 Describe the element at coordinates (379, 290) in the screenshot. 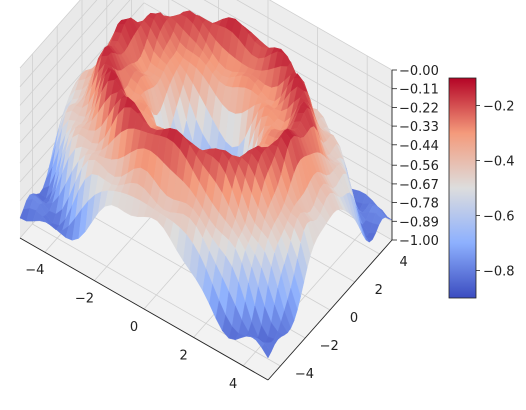

I see `y-tick-label: 2` at that location.